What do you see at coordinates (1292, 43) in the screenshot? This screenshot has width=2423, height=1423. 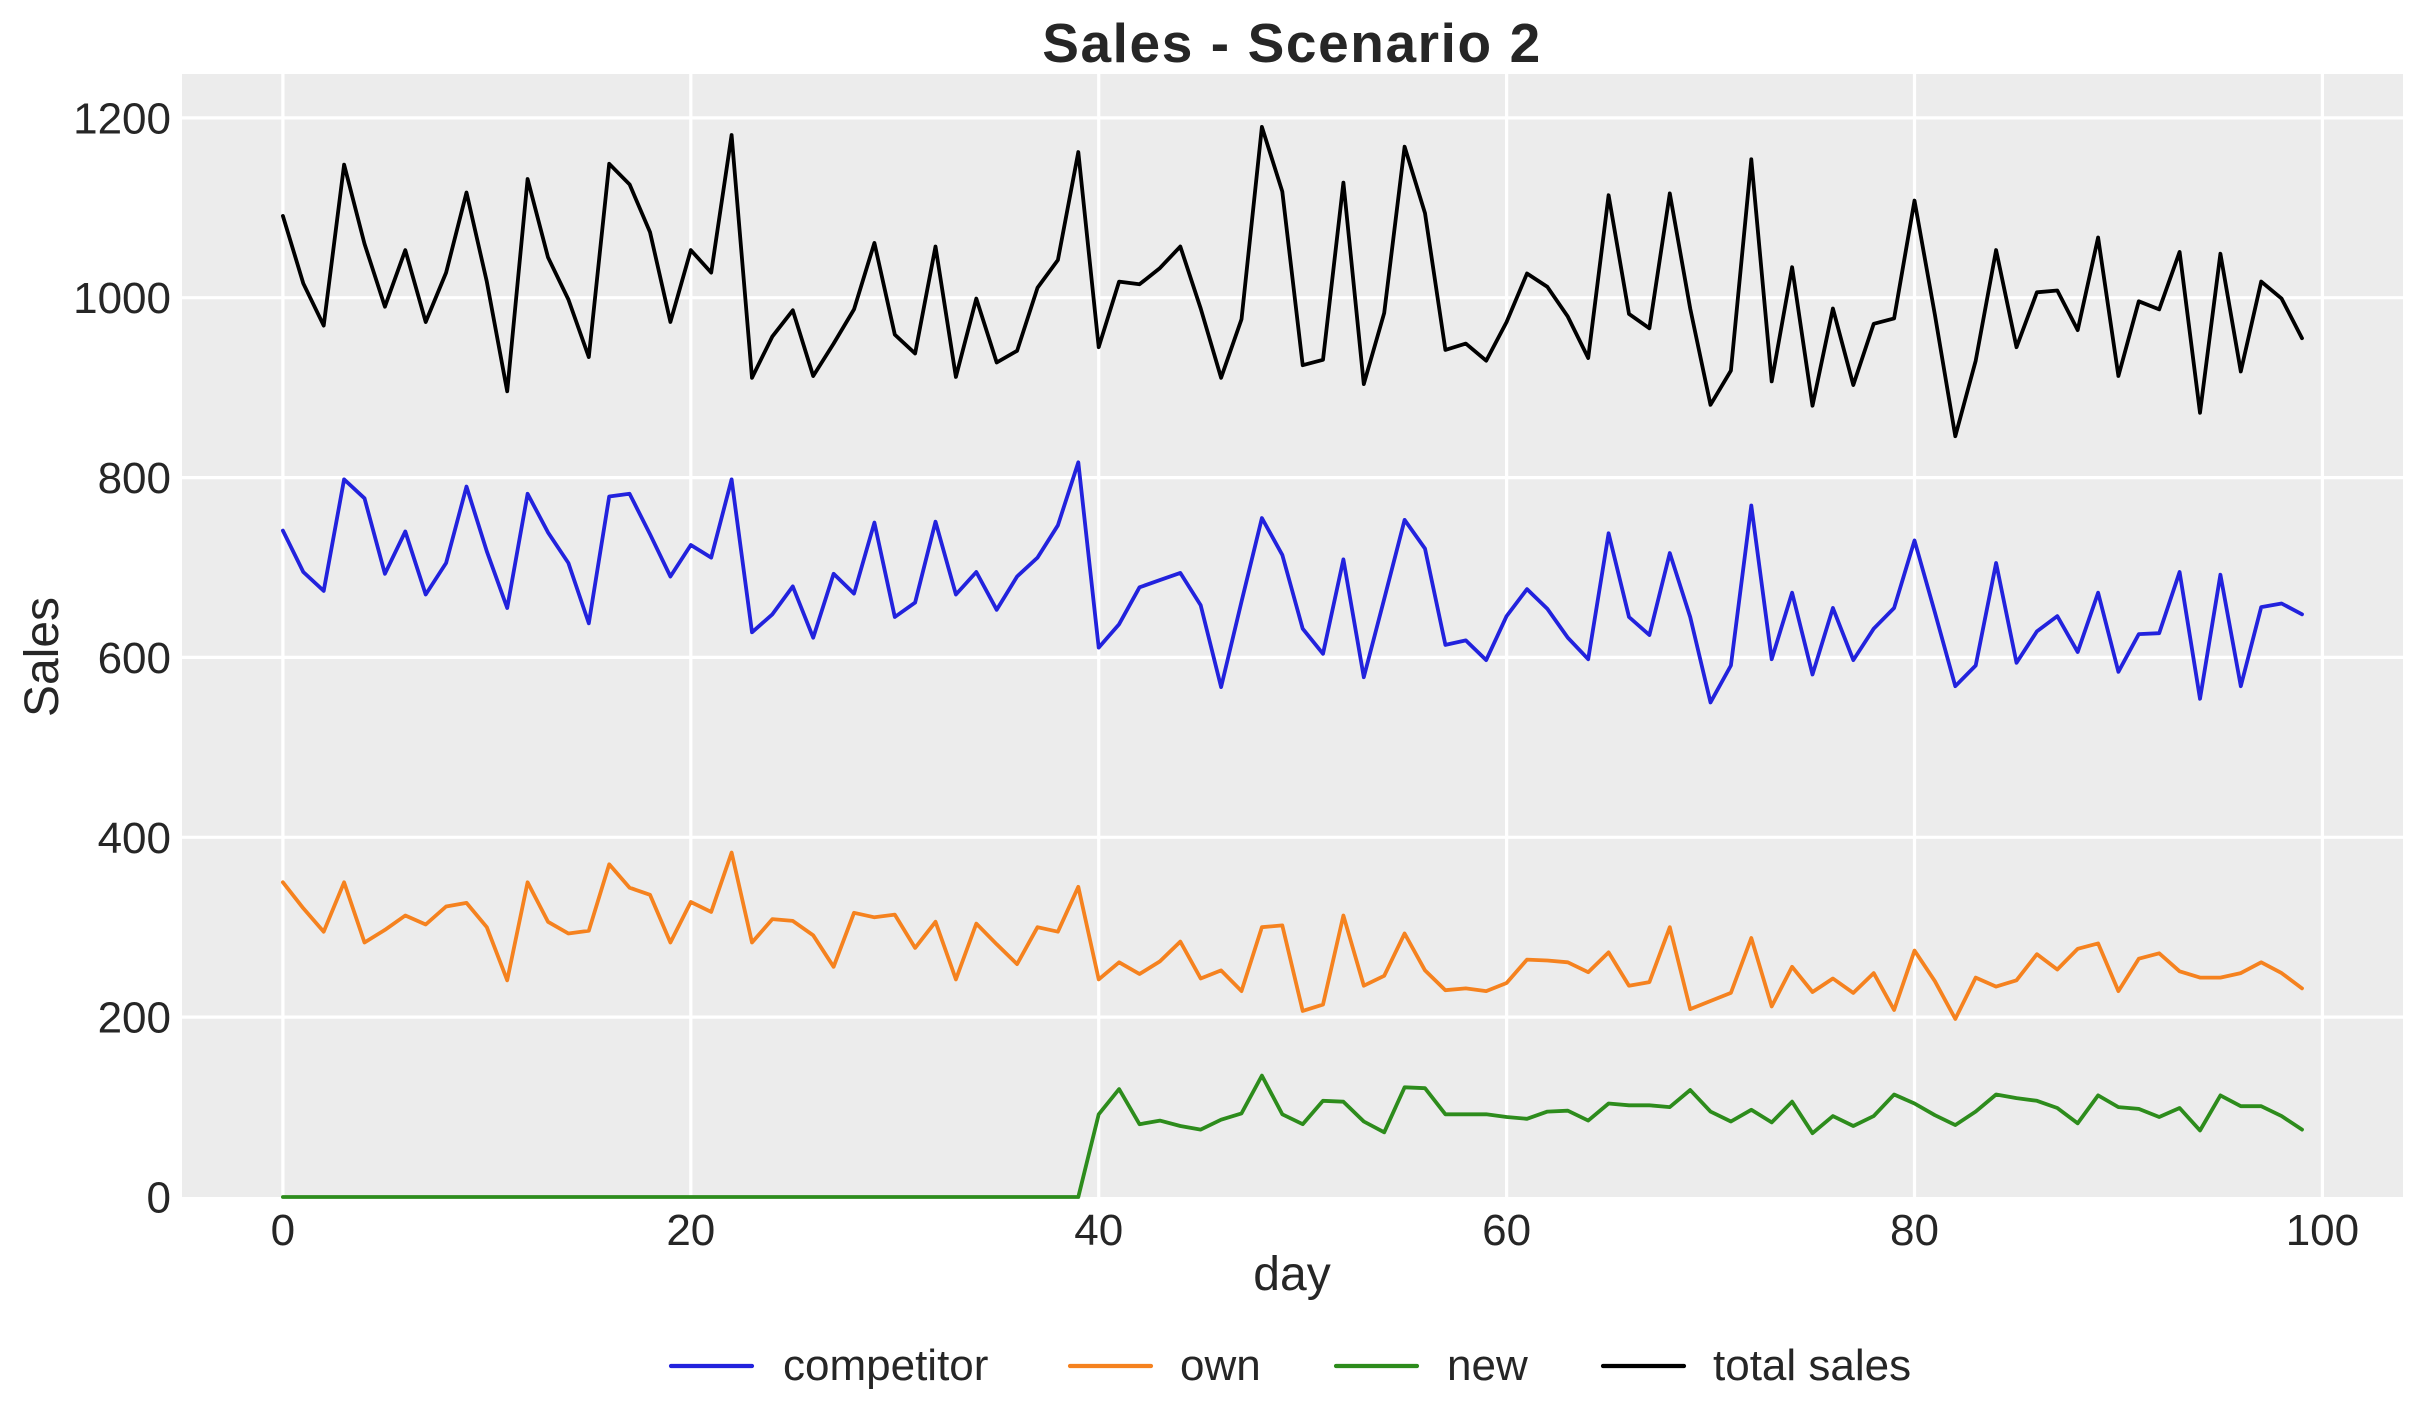 I see `svg-text: Sales - Scenario 2` at bounding box center [1292, 43].